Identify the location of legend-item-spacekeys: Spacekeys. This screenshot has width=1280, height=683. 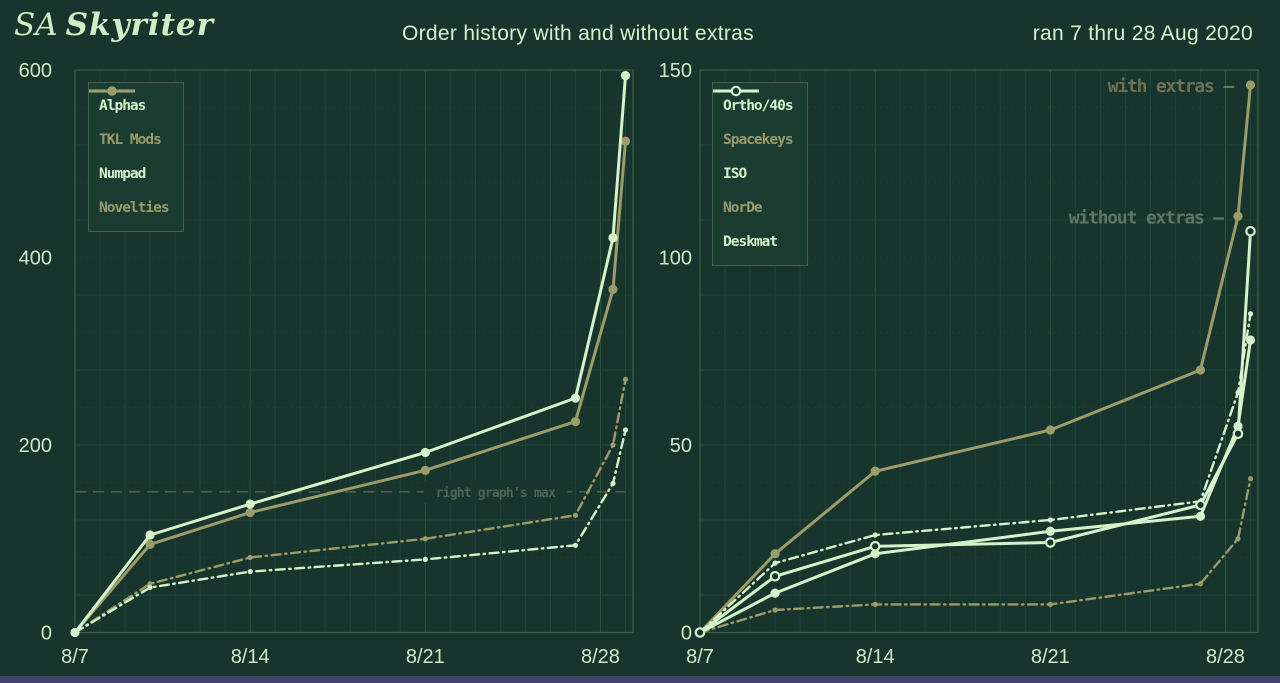
(753, 121).